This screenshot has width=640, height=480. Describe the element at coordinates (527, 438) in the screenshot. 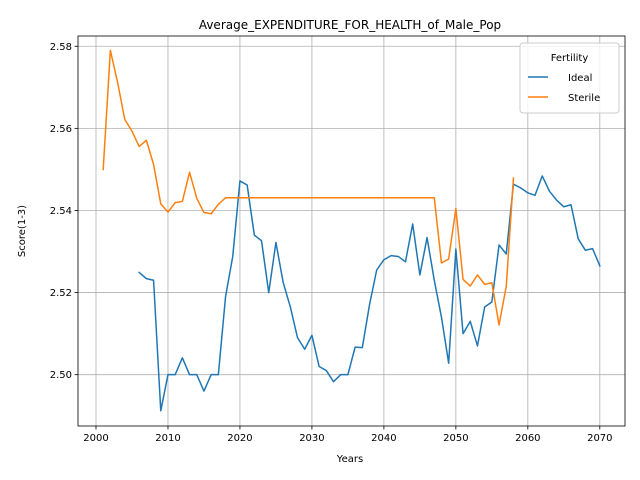

I see `x-tick-label: 2060` at that location.